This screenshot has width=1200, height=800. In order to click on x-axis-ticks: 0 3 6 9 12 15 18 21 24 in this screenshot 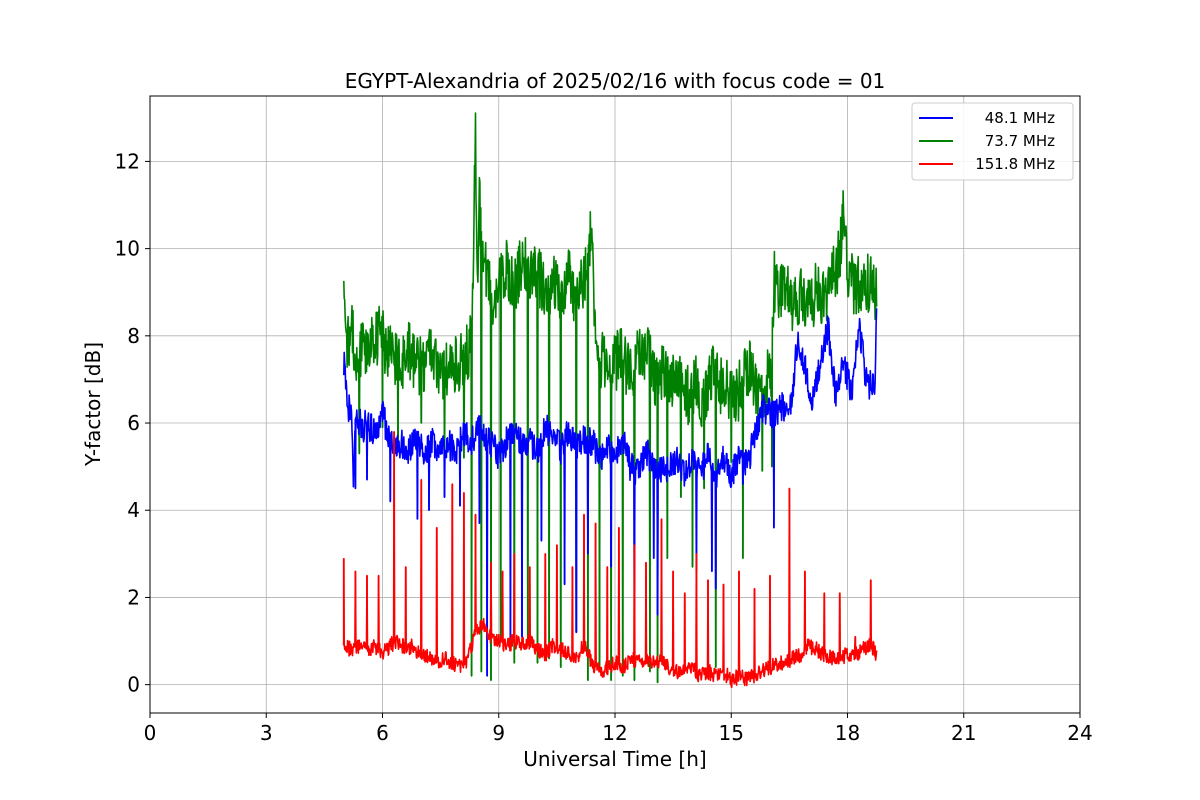, I will do `click(618, 729)`.